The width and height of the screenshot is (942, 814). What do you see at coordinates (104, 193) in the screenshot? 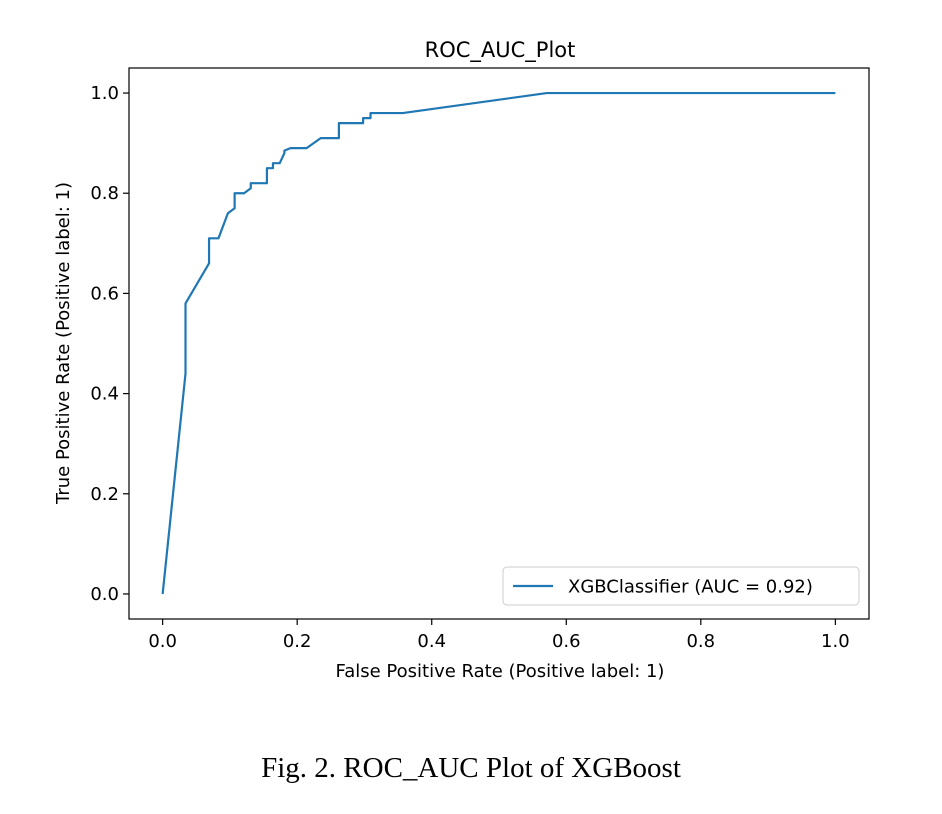
I see `y-tick-label: 0.8` at bounding box center [104, 193].